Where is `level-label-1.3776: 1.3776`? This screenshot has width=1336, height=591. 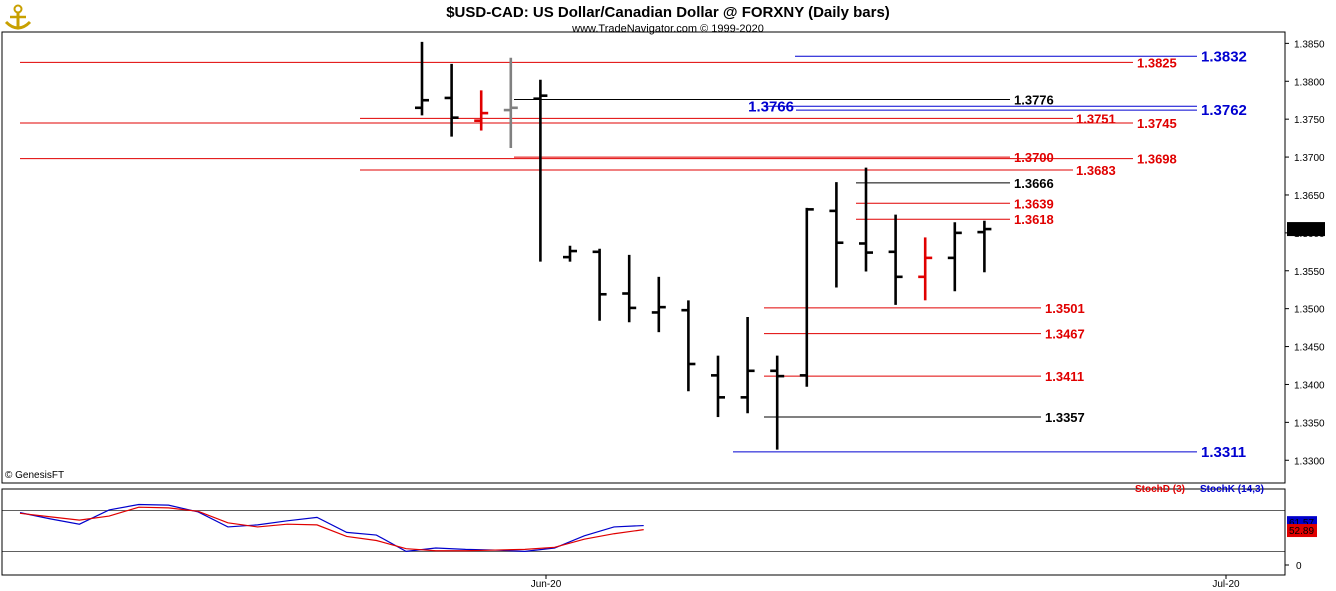 level-label-1.3776: 1.3776 is located at coordinates (1034, 99).